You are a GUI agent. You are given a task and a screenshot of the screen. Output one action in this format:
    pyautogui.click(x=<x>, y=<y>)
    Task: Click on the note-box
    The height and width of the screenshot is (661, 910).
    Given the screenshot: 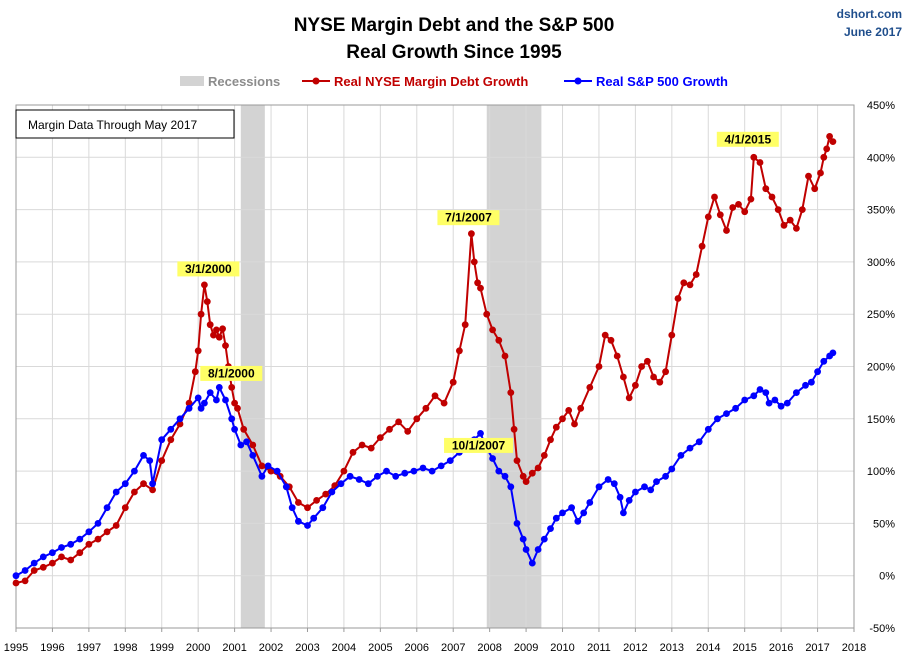 What is the action you would take?
    pyautogui.click(x=125, y=124)
    